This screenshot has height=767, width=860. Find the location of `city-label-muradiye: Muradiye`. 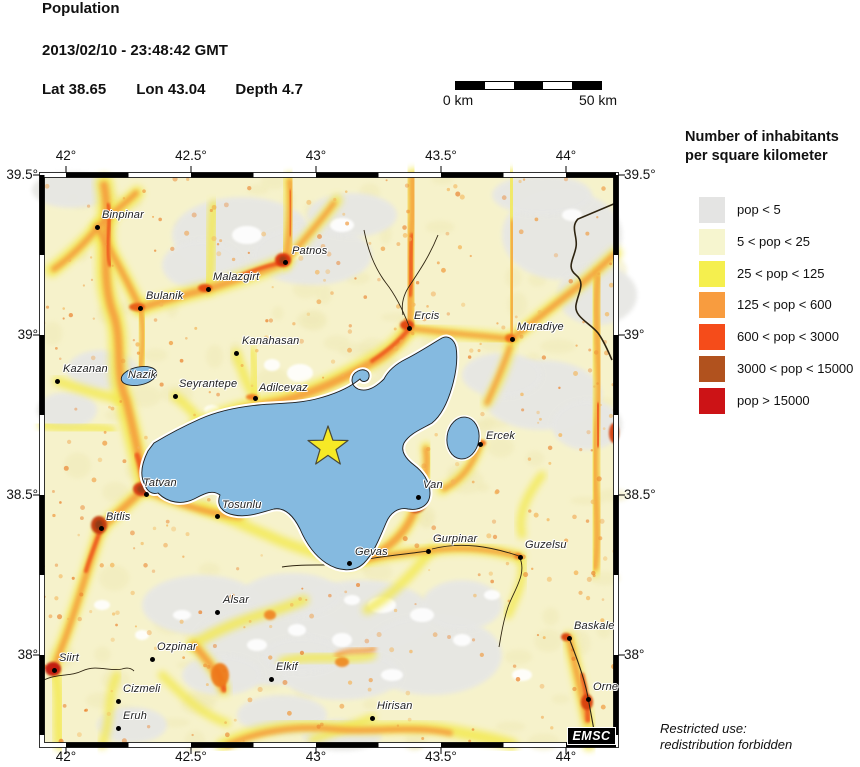

city-label-muradiye: Muradiye is located at coordinates (540, 327).